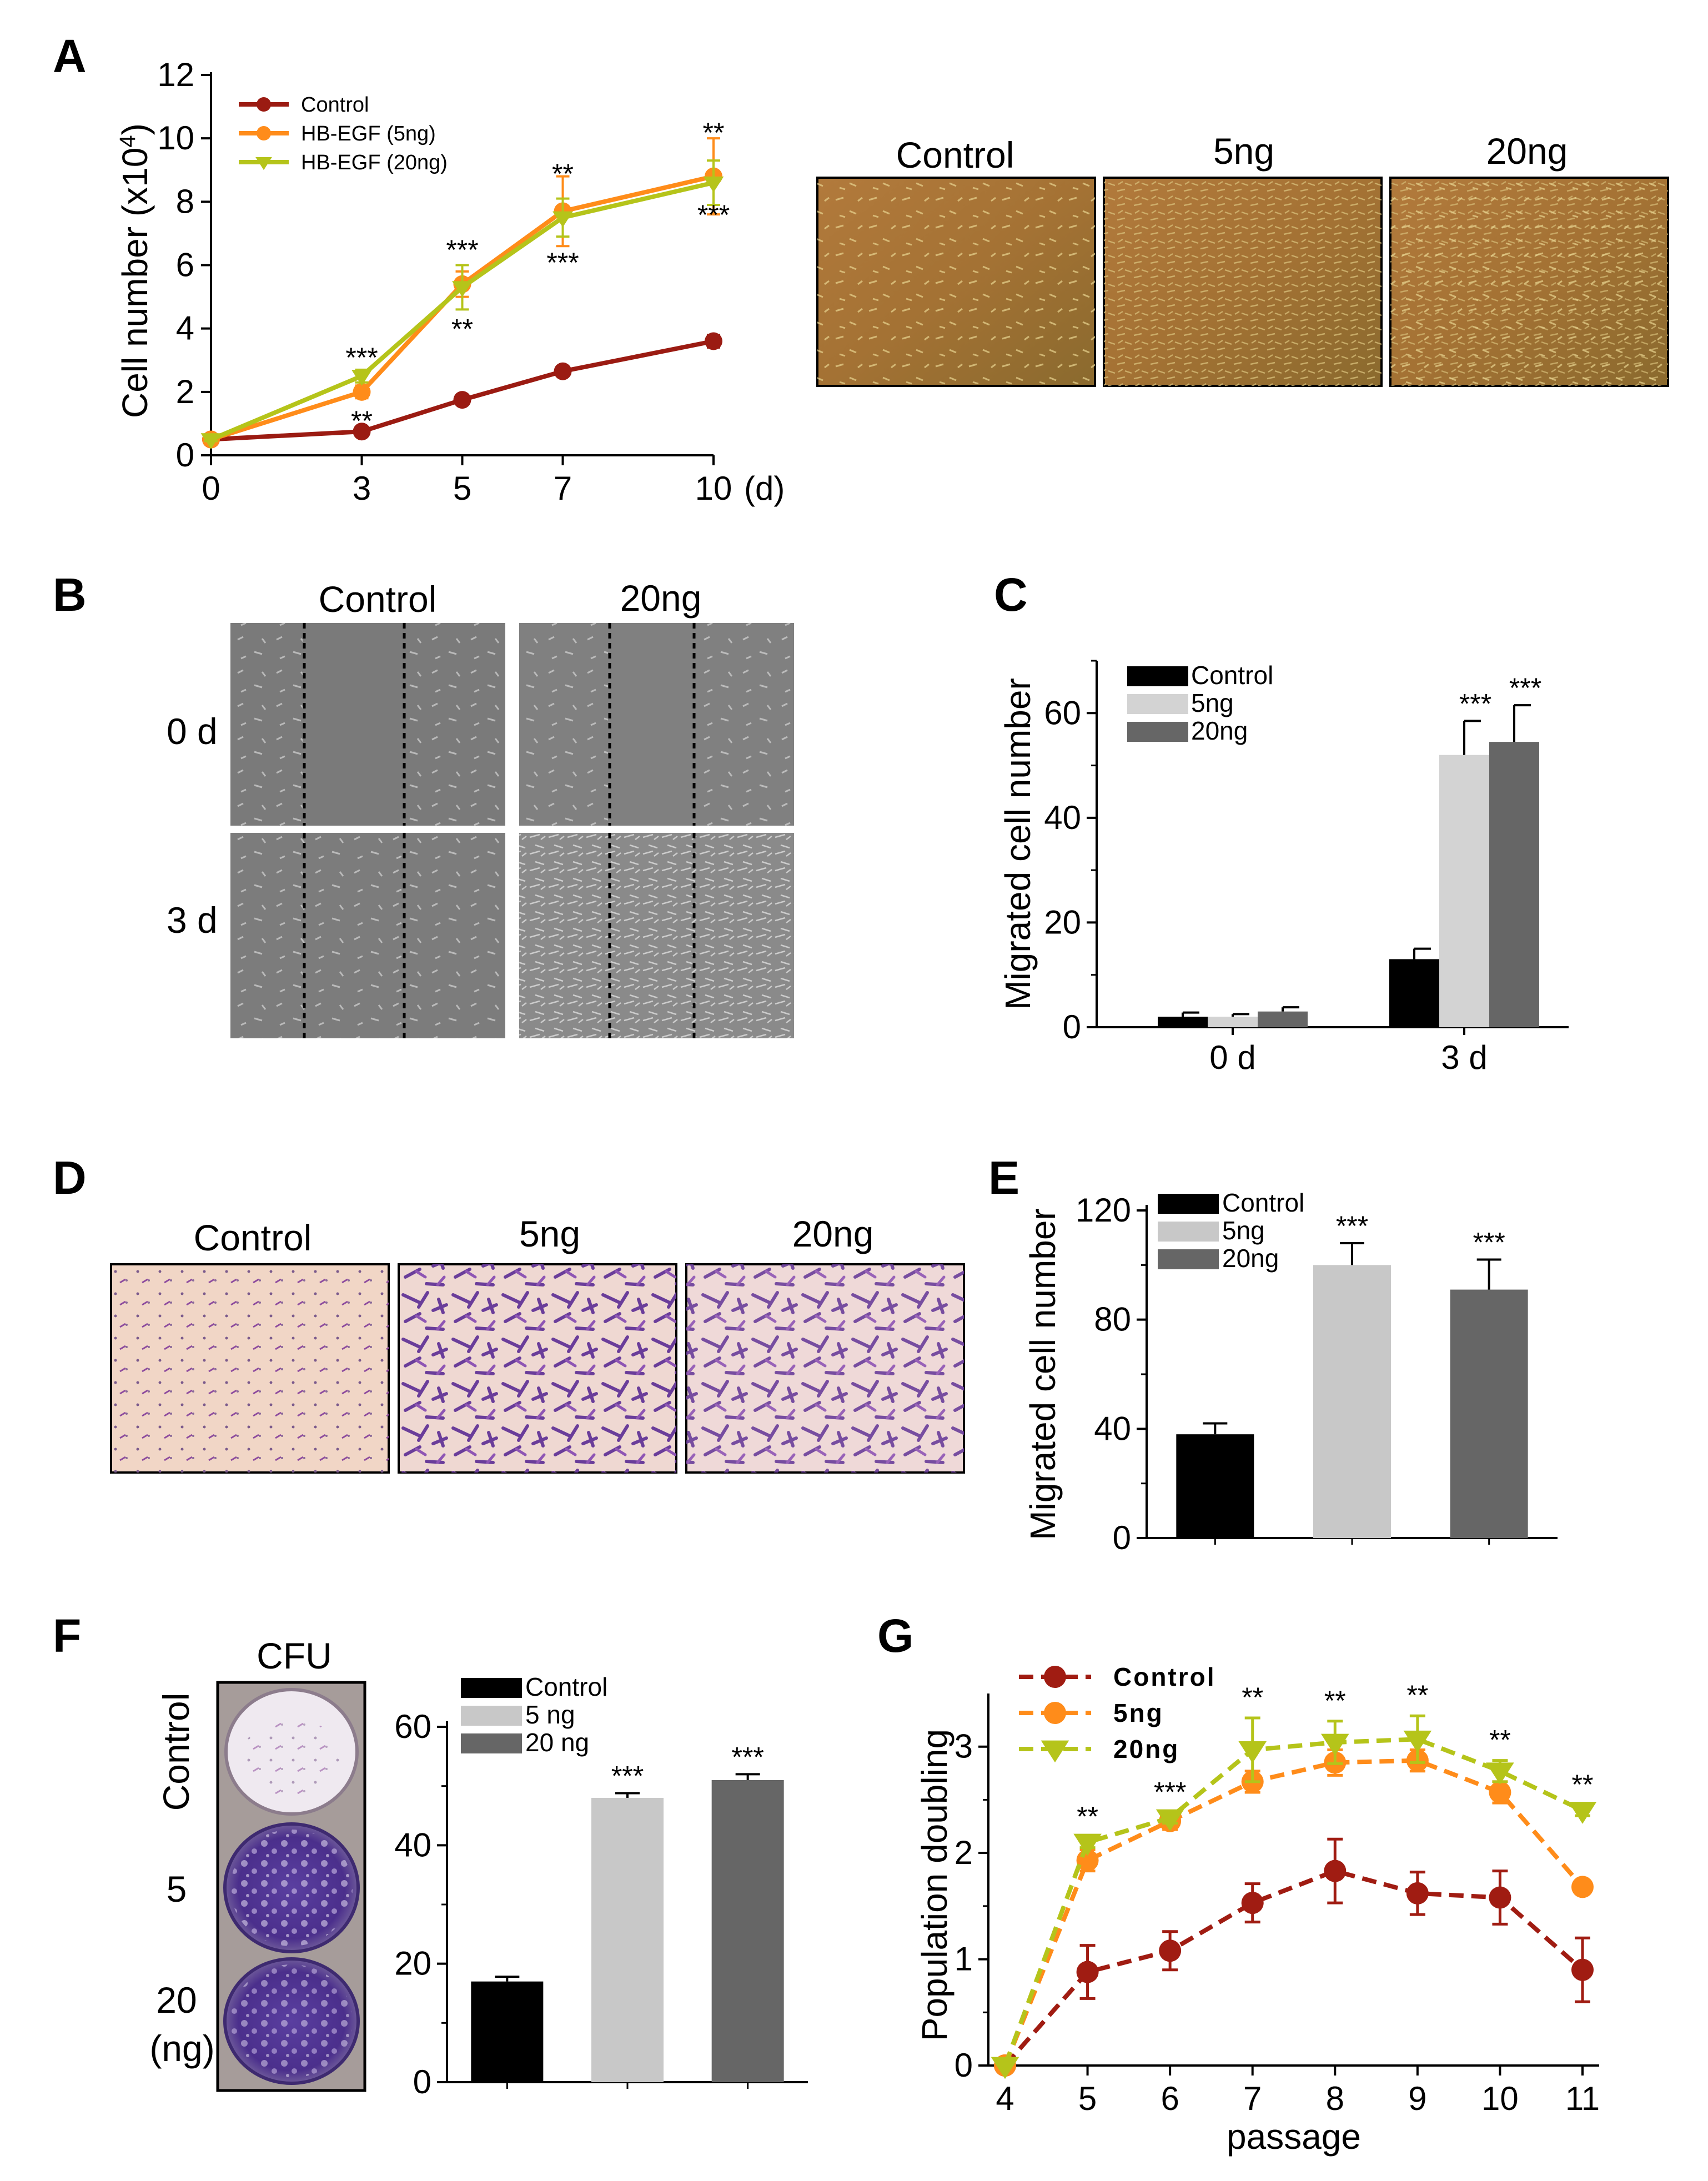  Describe the element at coordinates (176, 2000) in the screenshot. I see `plate-label-20: 20` at that location.